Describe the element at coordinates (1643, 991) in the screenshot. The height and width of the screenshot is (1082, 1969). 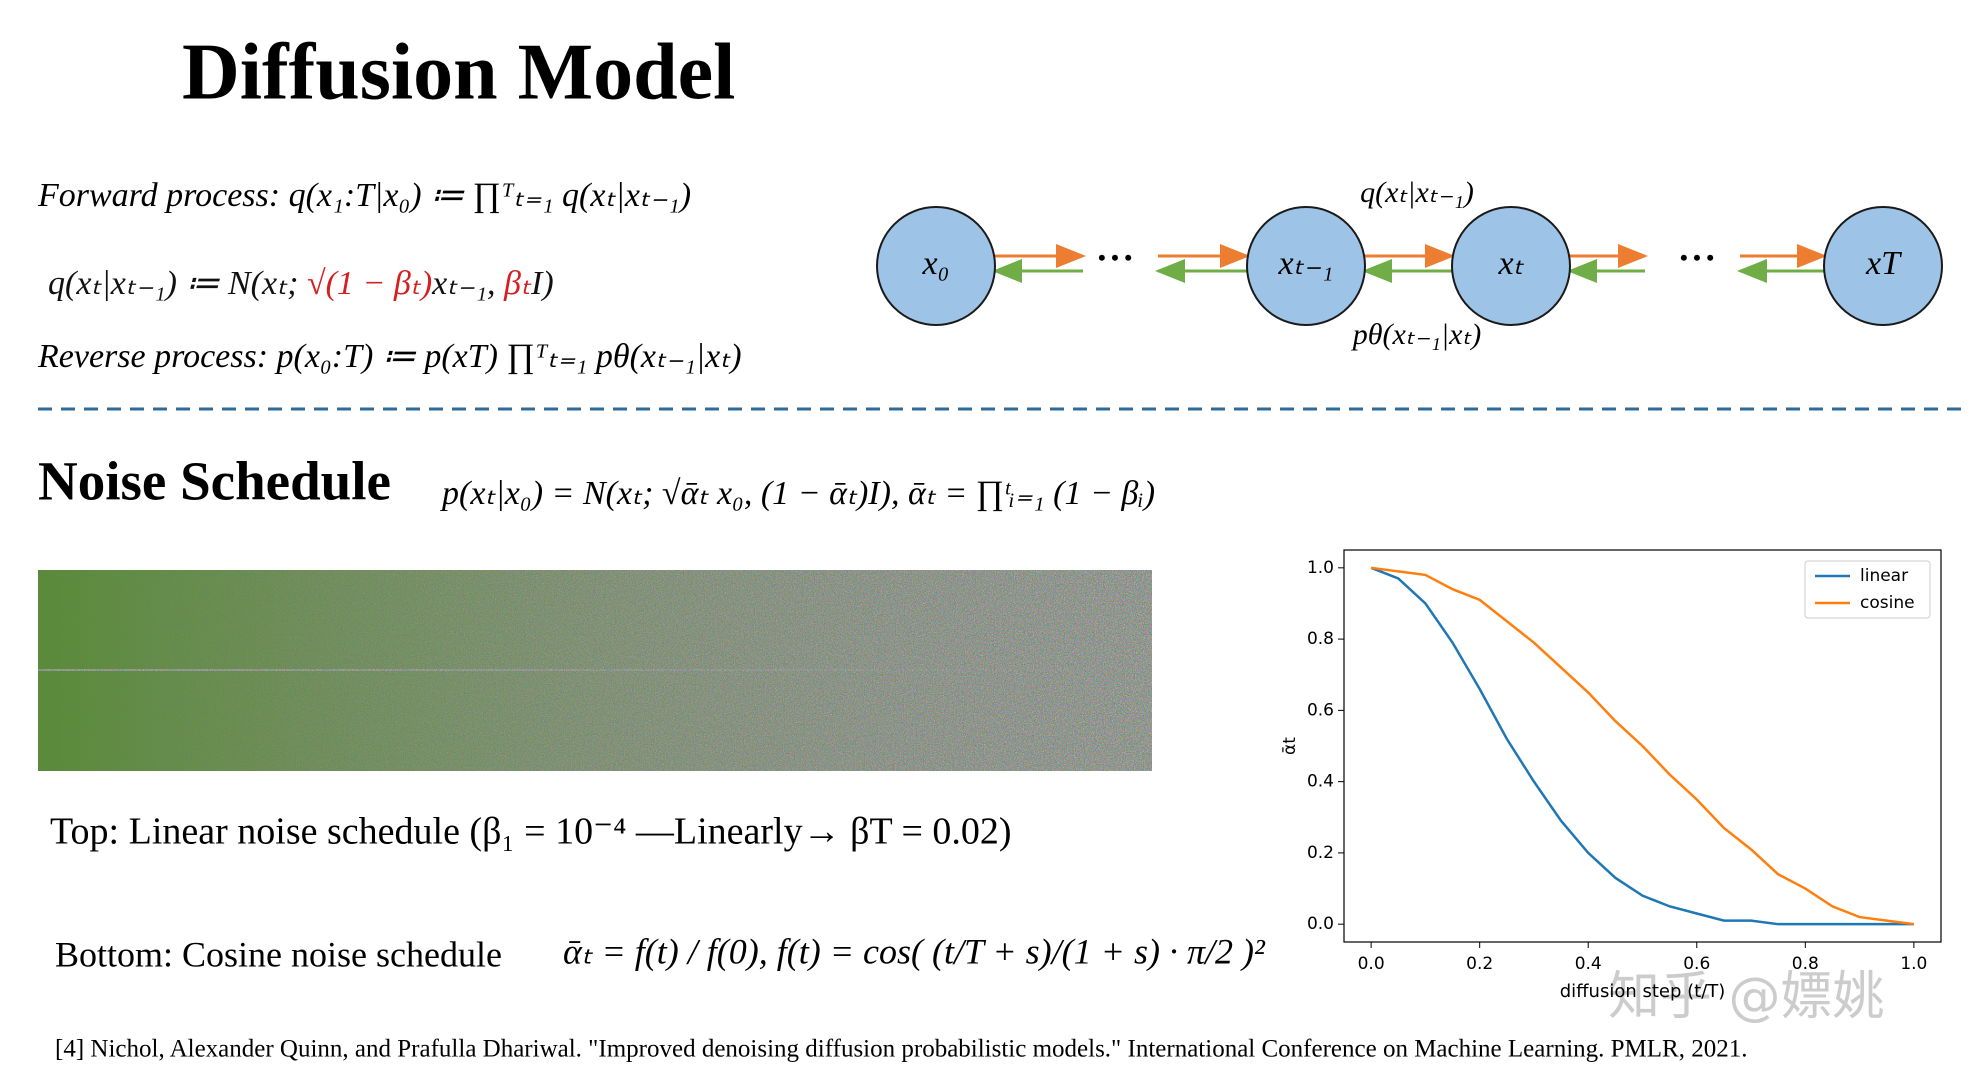
I see `x-axis-label: diffusion step (t/T)` at that location.